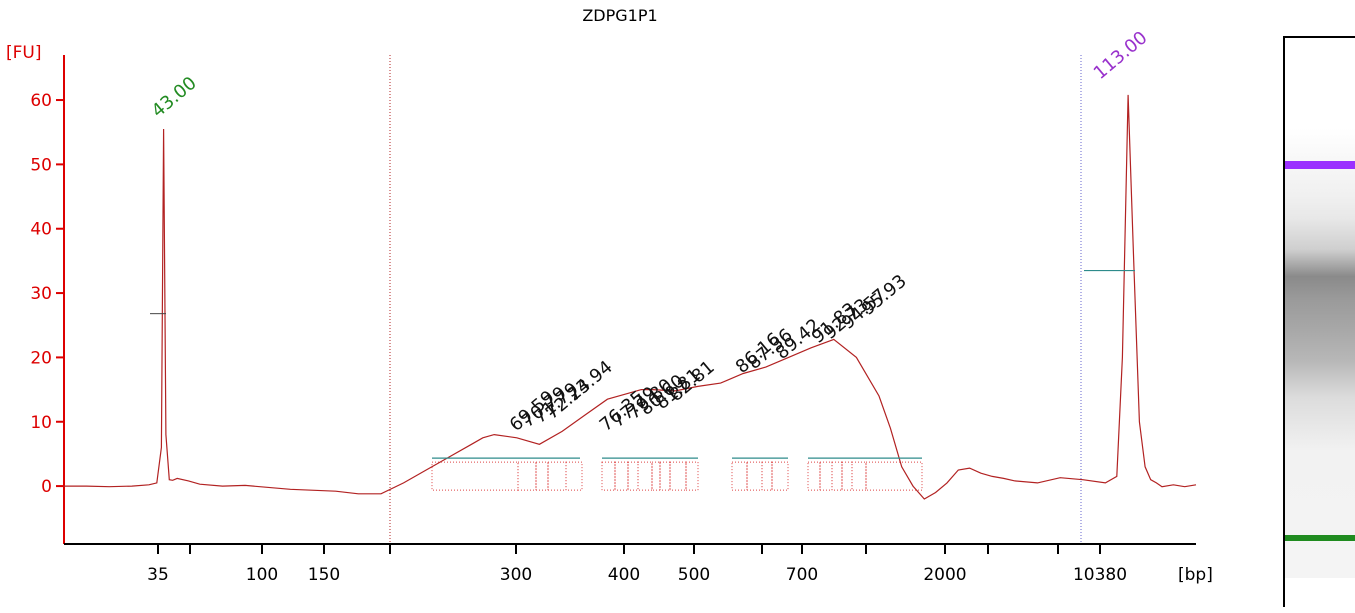 The width and height of the screenshot is (1355, 613). What do you see at coordinates (41, 165) in the screenshot?
I see `y-tick-label: 50` at bounding box center [41, 165].